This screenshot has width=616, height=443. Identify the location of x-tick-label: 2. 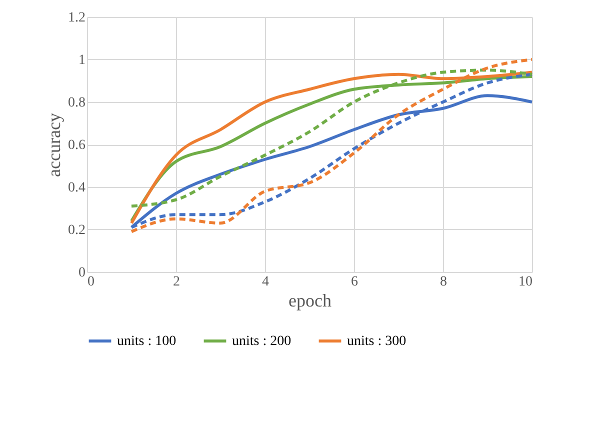
(176, 282).